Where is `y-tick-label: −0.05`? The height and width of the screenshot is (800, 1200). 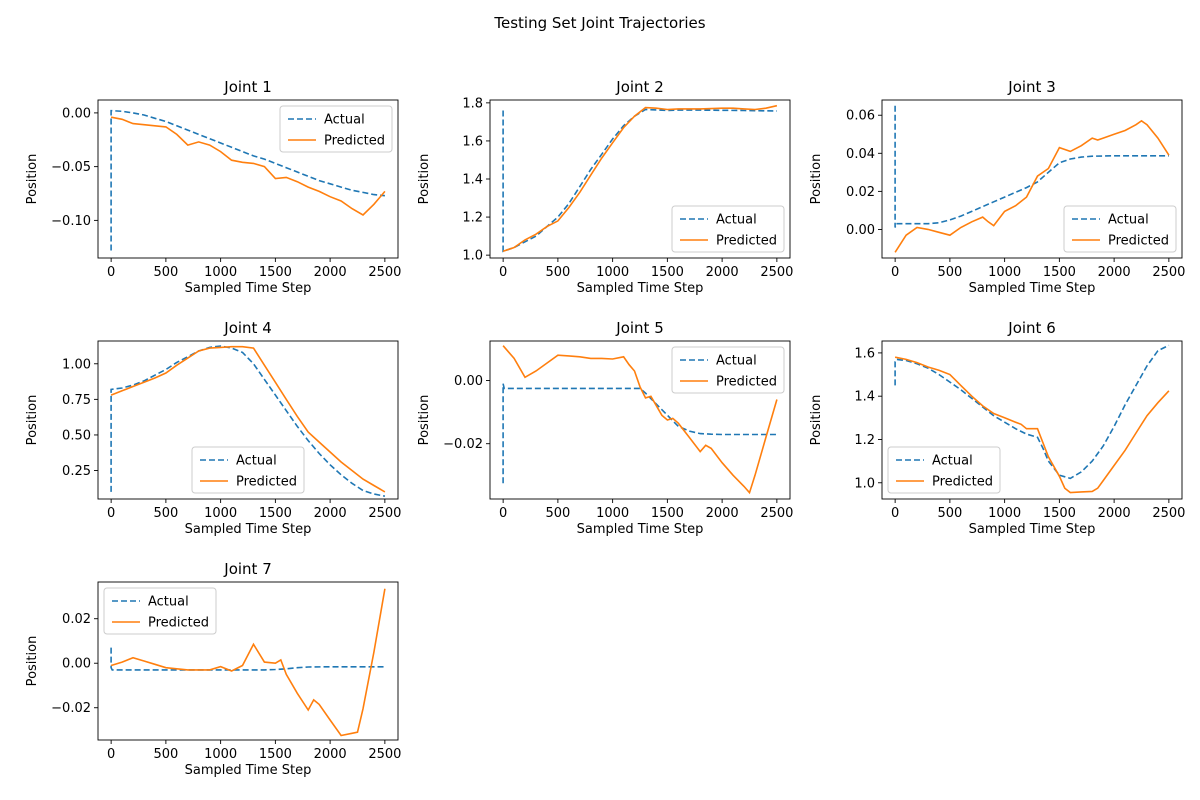 y-tick-label: −0.05 is located at coordinates (71, 167).